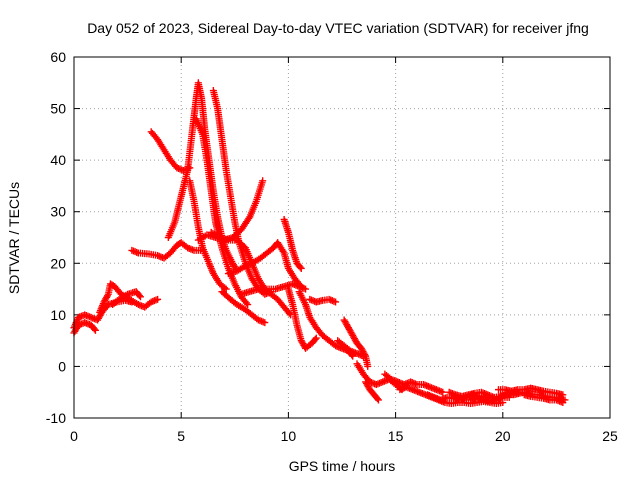  I want to click on x-tick-labels: 0 5 10 15 20 25, so click(344, 436).